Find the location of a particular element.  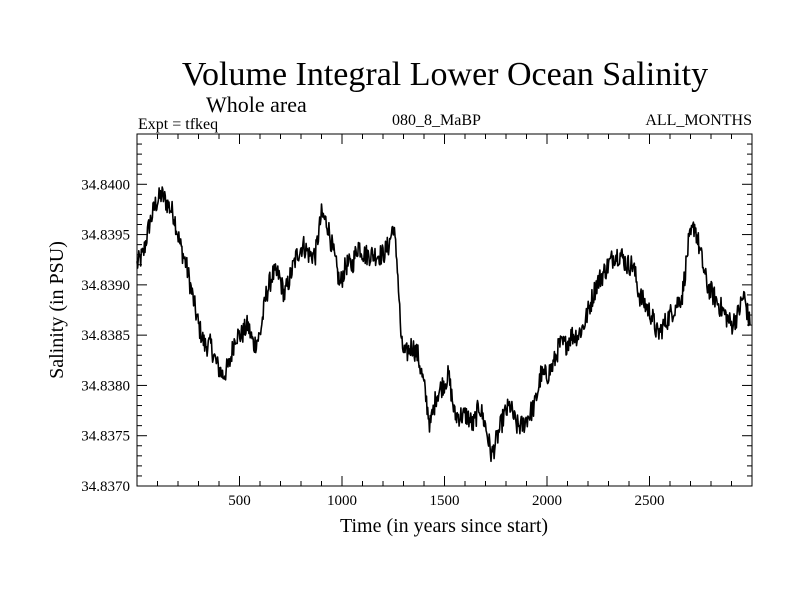

chart-title: Volume Integral Lower Ocean Salinity is located at coordinates (445, 74).